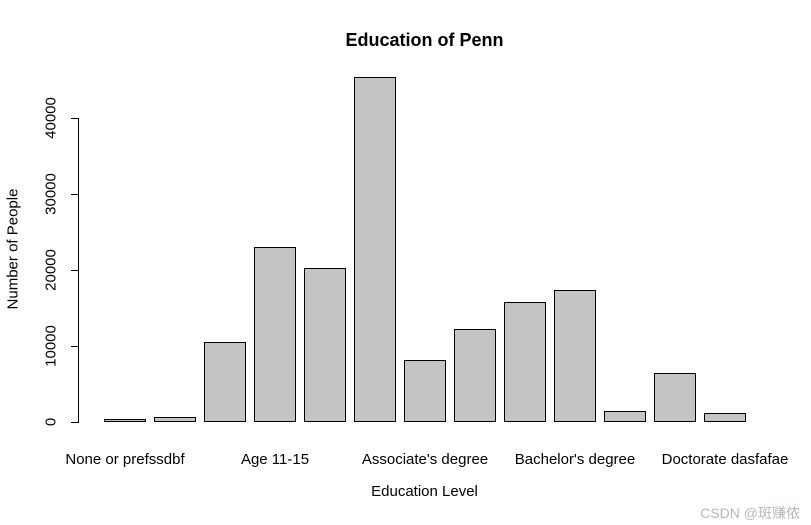 The image size is (811, 525). I want to click on x-tick-label: Age 11-15, so click(275, 459).